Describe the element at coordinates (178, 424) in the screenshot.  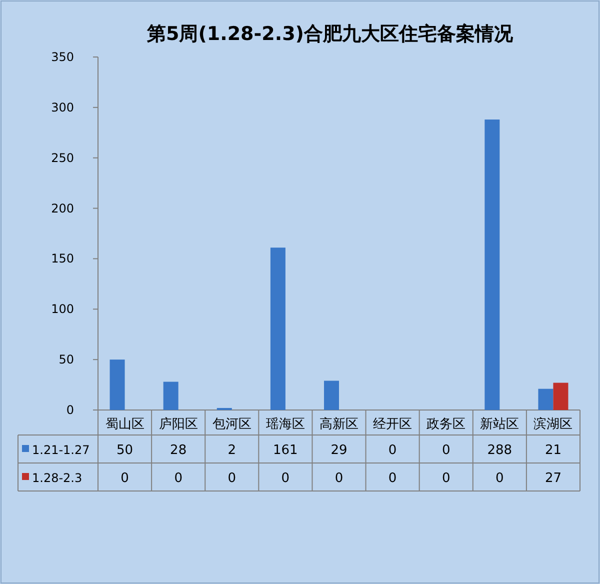
I see `x-tick-label: 庐阳区` at that location.